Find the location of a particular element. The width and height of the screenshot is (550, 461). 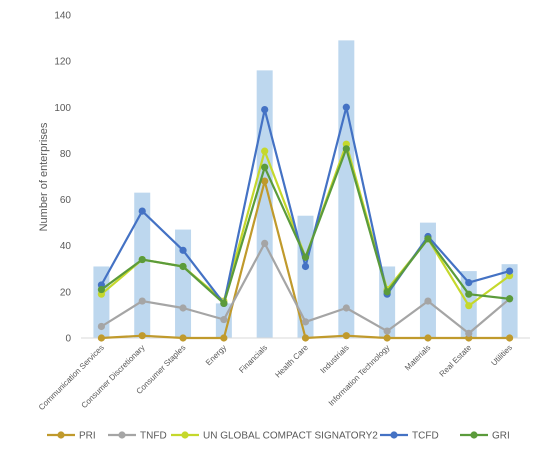

x-tick-label: Utilities is located at coordinates (501, 355).